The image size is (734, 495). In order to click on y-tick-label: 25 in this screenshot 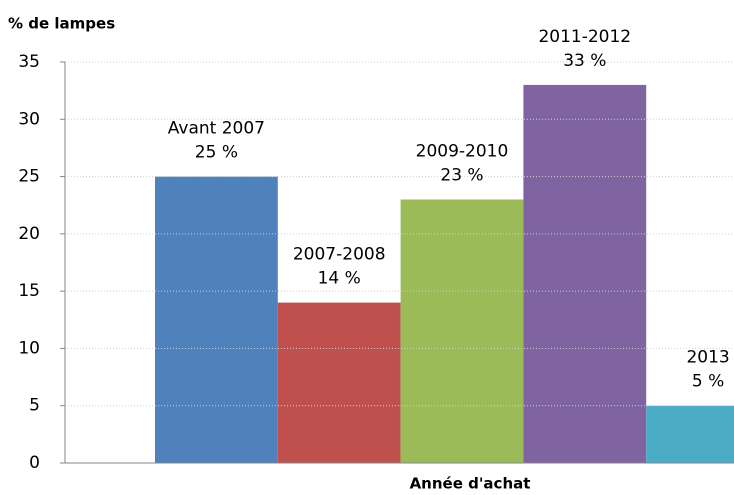, I will do `click(29, 177)`.